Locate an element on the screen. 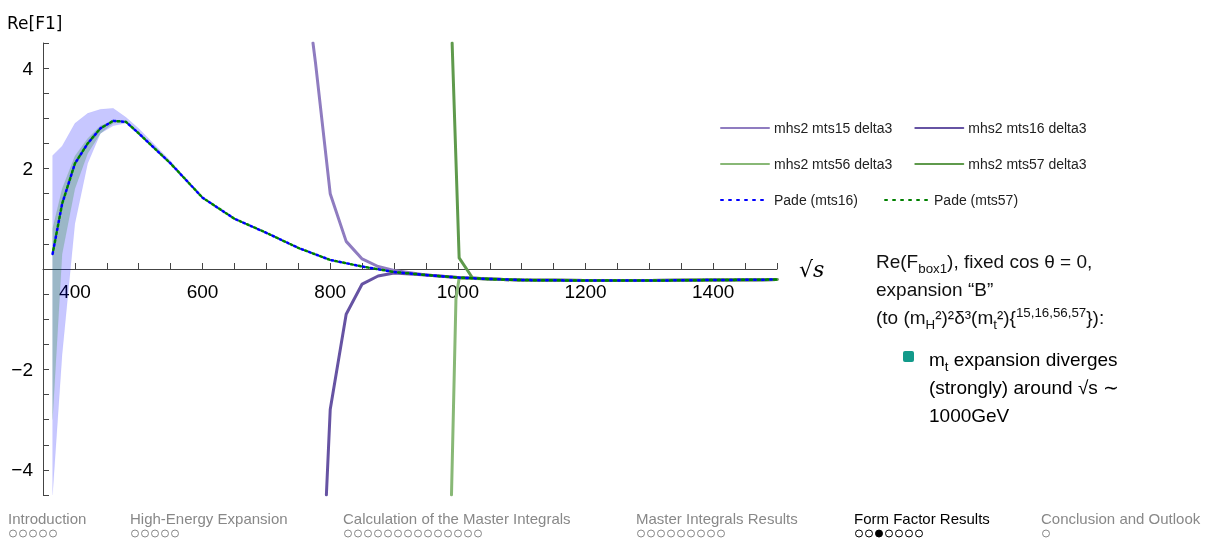  x-axis-title: √s is located at coordinates (812, 269).